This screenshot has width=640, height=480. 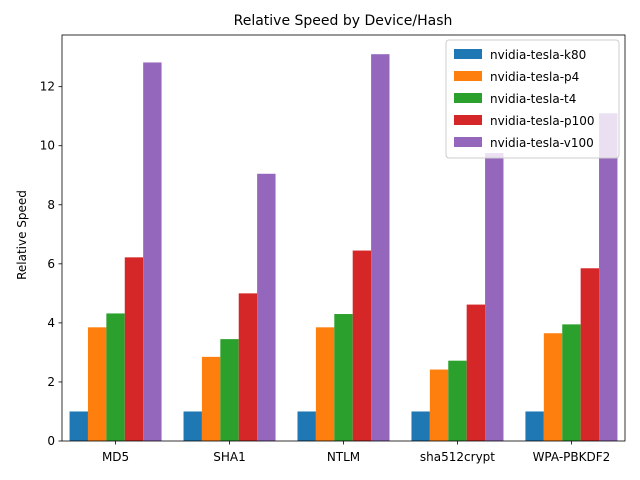 I want to click on y-tick-label: 8, so click(x=51, y=205).